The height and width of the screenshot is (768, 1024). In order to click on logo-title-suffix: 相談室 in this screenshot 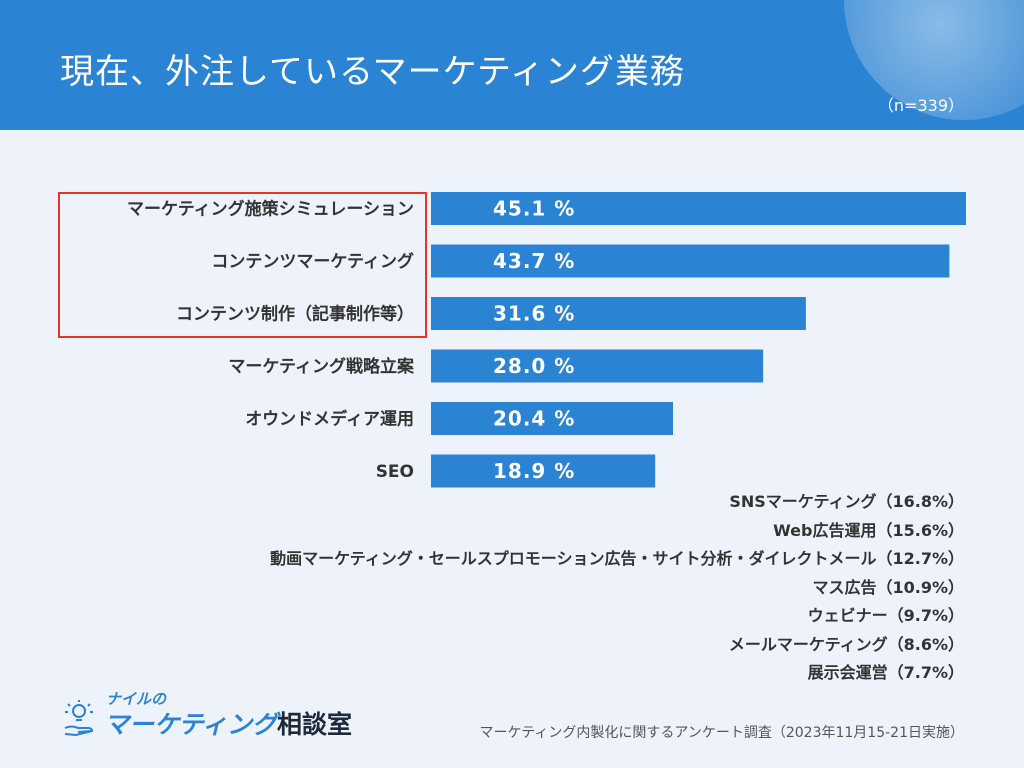, I will do `click(315, 724)`.